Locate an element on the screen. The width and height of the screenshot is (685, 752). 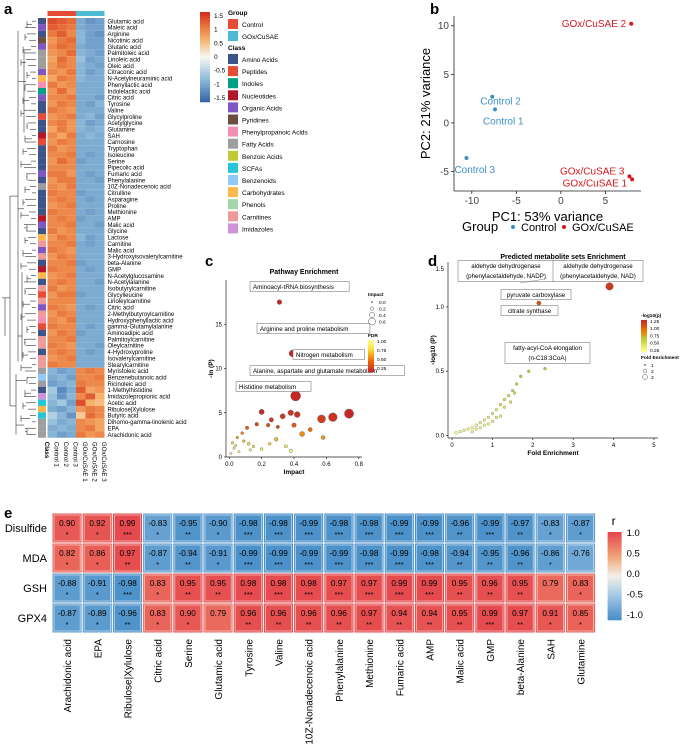
correlation-column-label: GMP is located at coordinates (491, 650).